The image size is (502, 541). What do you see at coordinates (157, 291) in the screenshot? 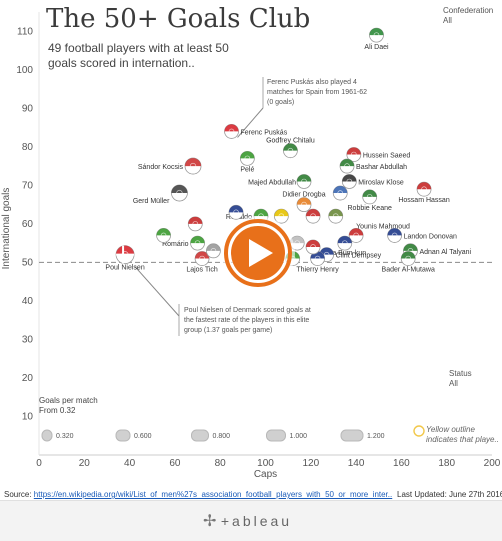
I see `nielsen-annotation-pointer` at bounding box center [157, 291].